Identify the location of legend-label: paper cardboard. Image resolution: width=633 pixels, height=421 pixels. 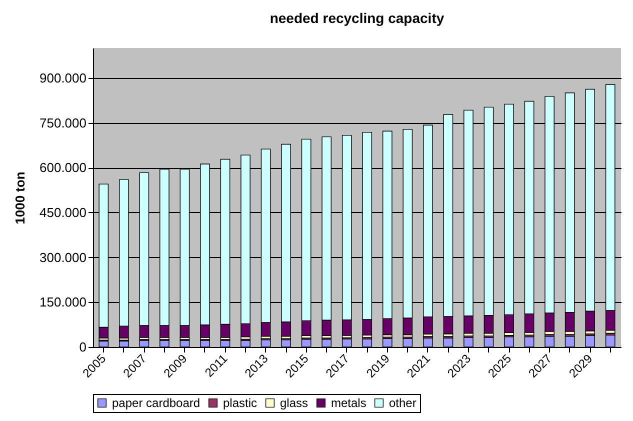
(156, 403).